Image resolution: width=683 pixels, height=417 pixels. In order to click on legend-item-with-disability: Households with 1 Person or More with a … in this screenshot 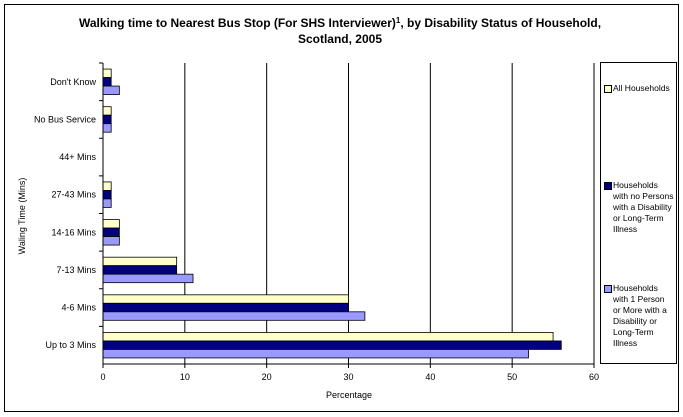, I will do `click(639, 316)`.